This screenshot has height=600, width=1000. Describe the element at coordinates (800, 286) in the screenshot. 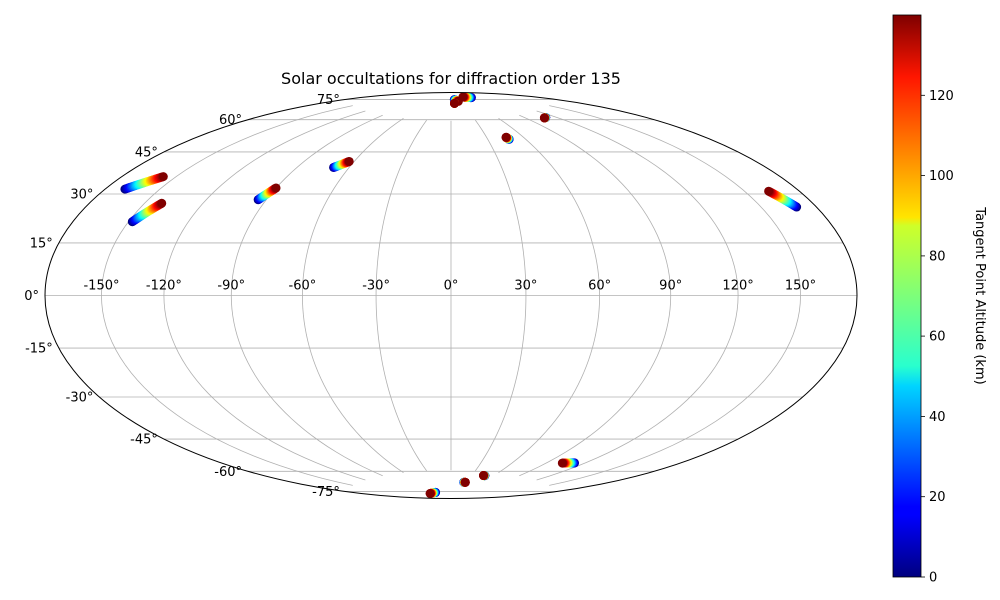

I see `longitude-tick-label: 150°` at that location.